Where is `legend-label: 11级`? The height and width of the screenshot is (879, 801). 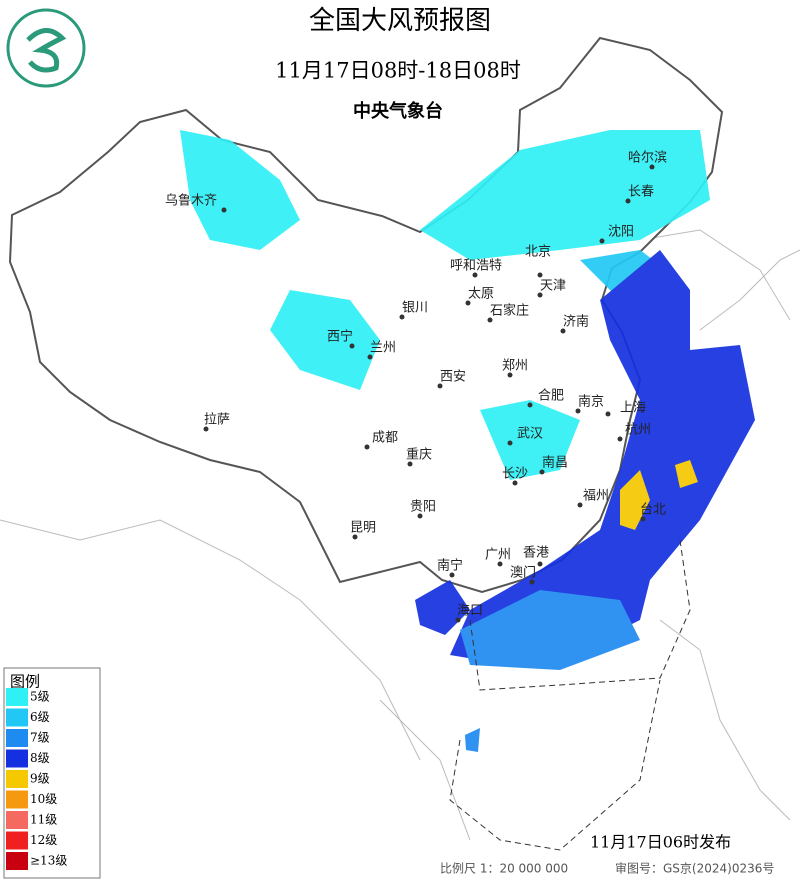 legend-label: 11级 is located at coordinates (43, 820).